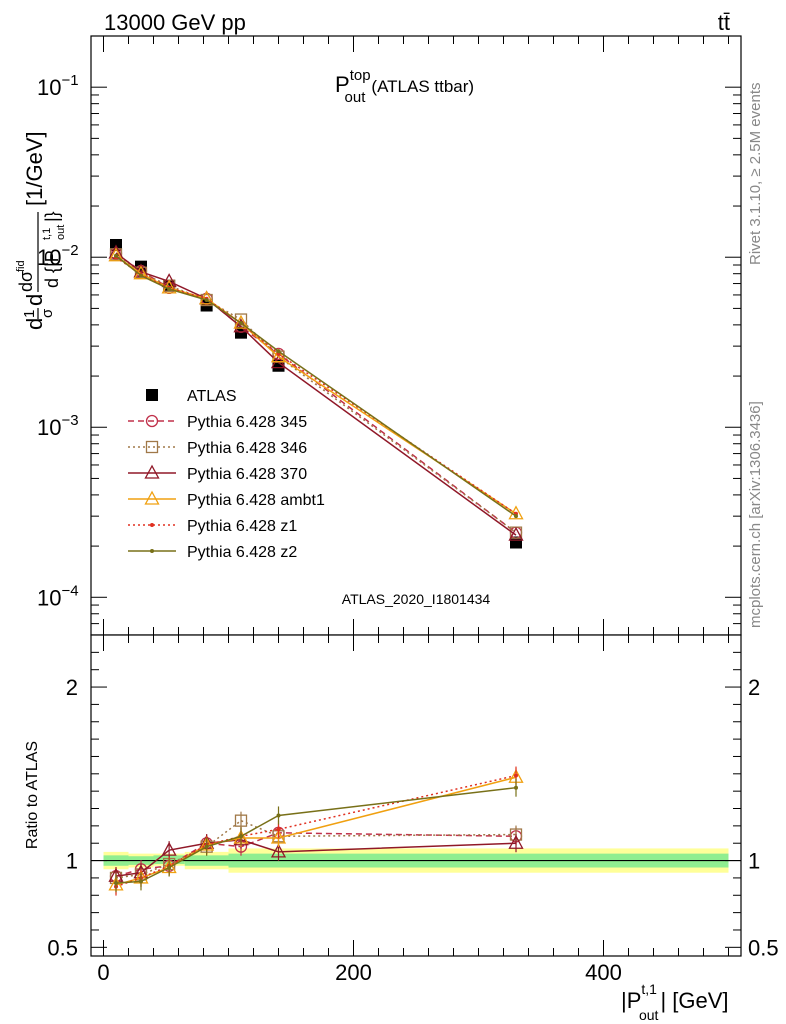 Image resolution: width=786 pixels, height=1024 pixels. I want to click on svg-text: d {|P, so click(52, 269).